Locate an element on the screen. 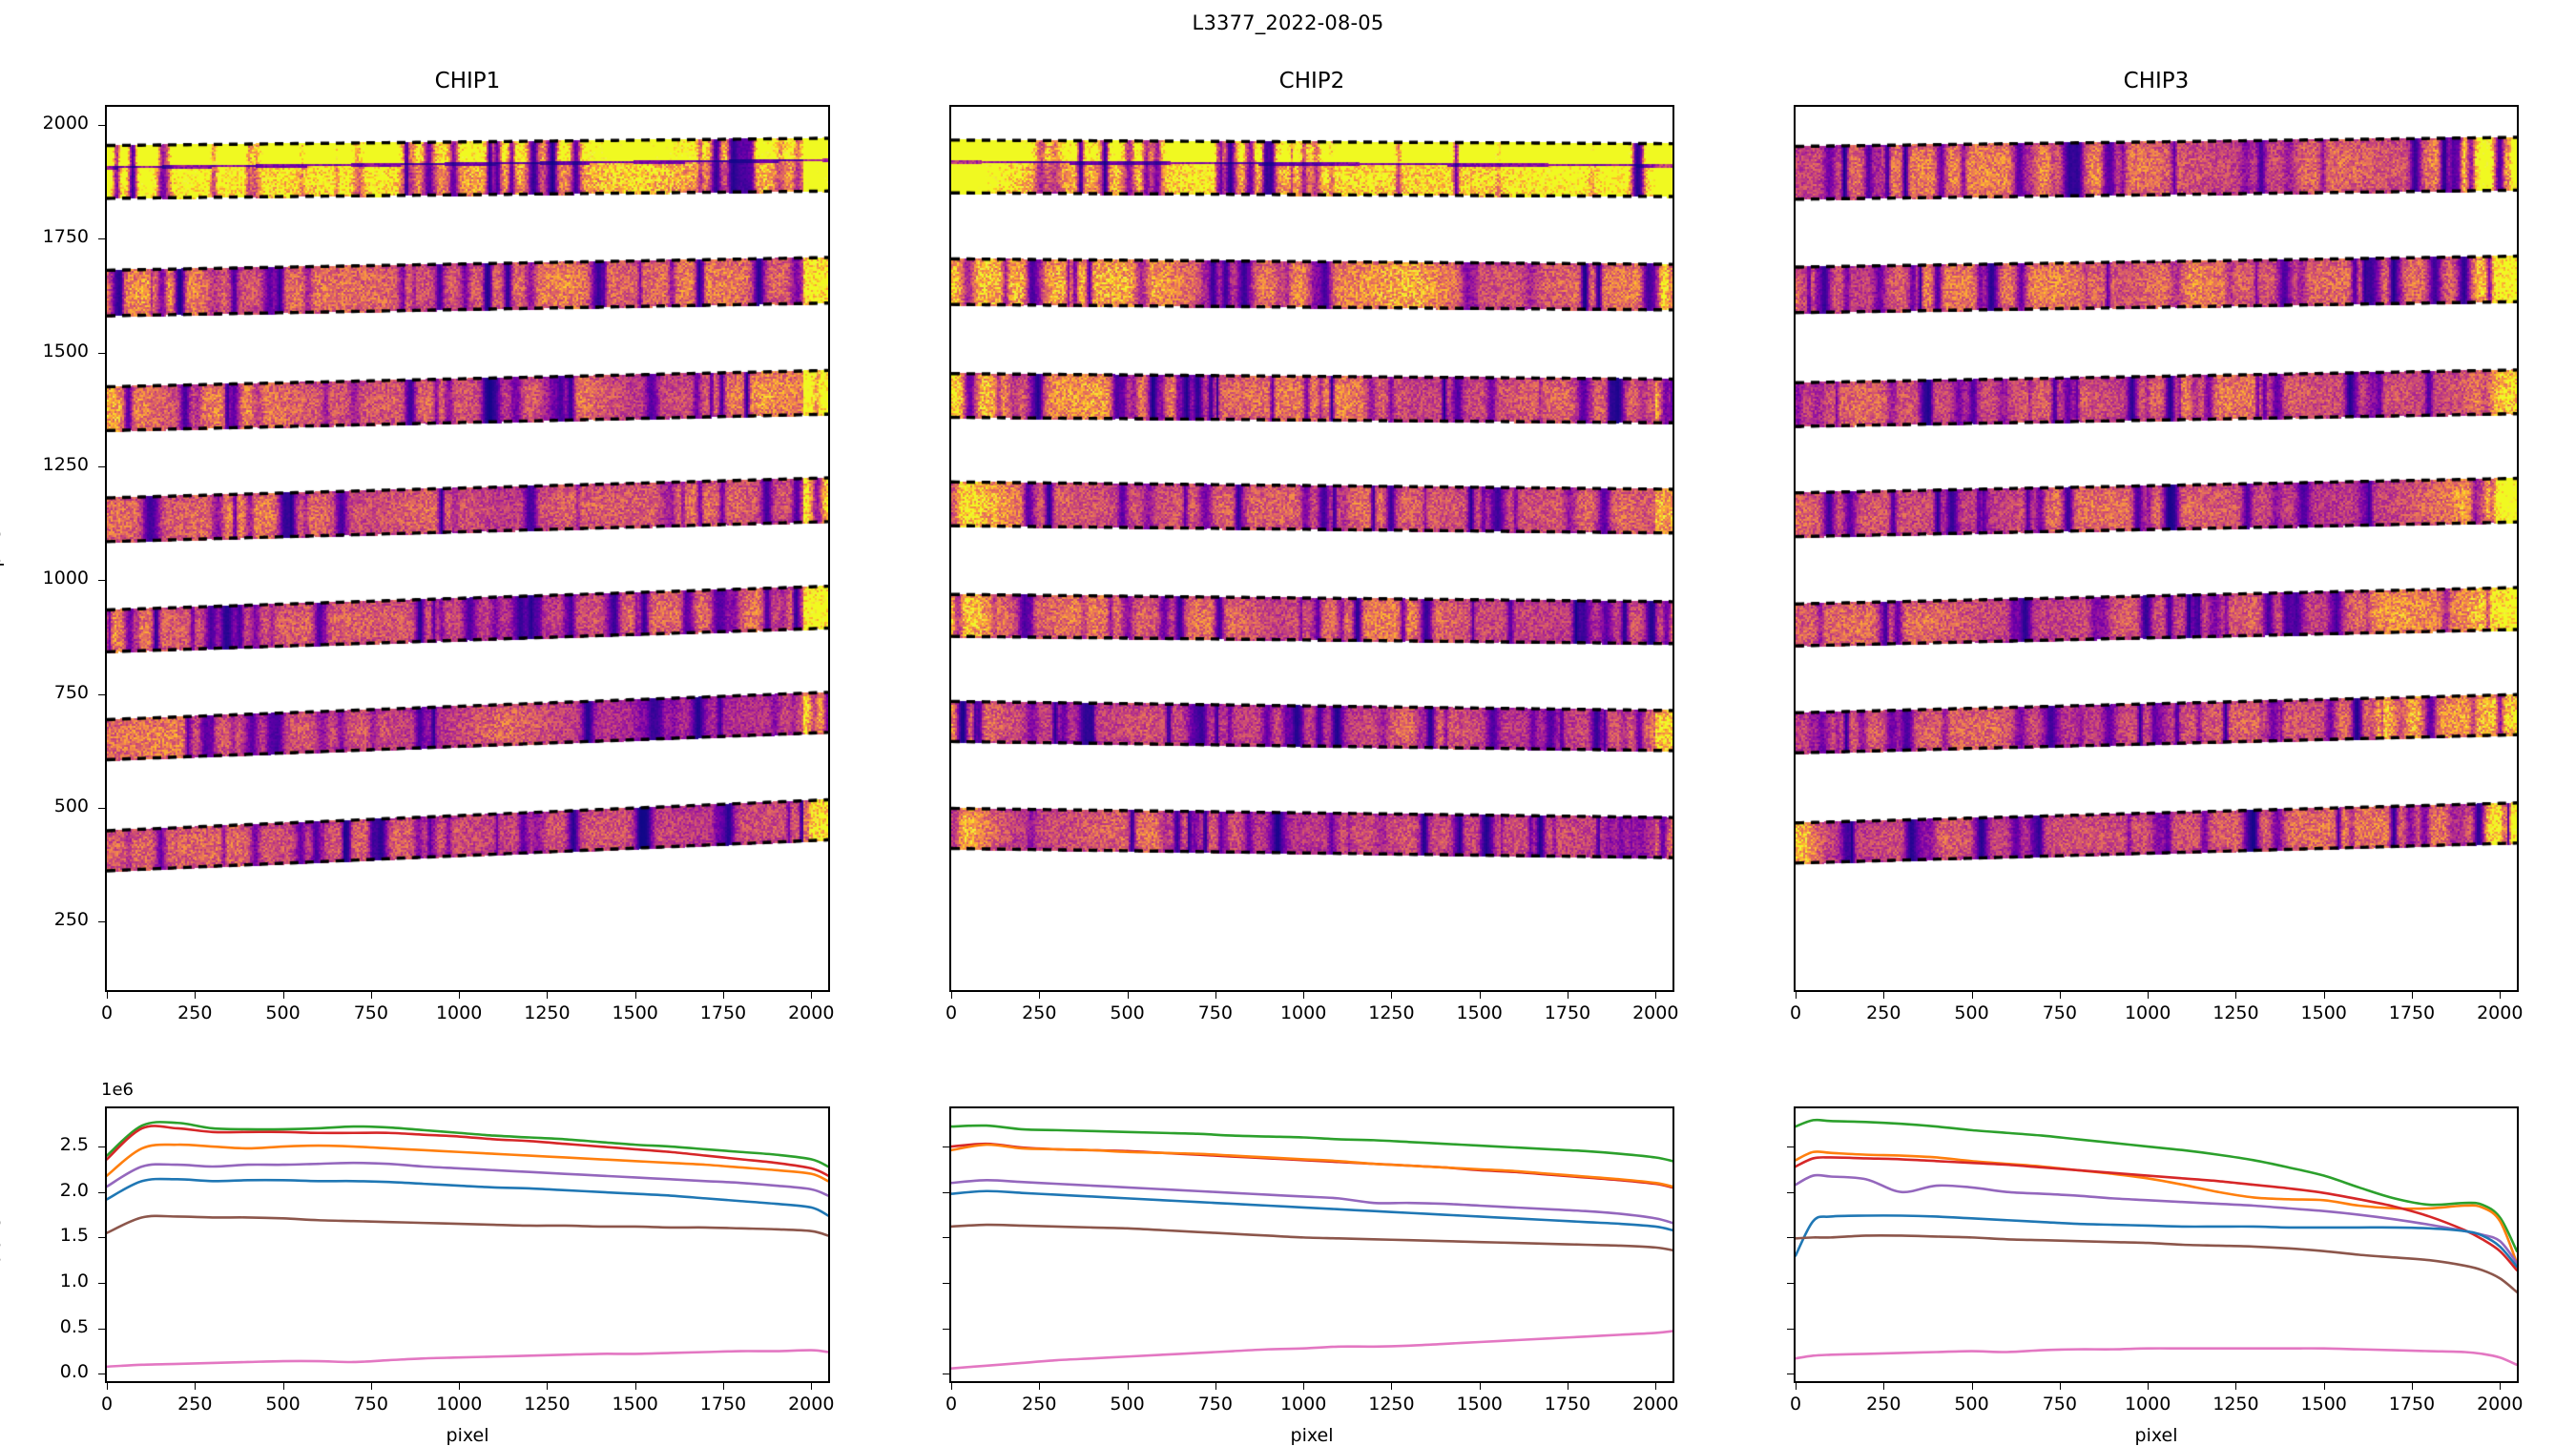 Image resolution: width=2576 pixels, height=1446 pixels. yticklabel-bot-2: 1.0 is located at coordinates (74, 1281).